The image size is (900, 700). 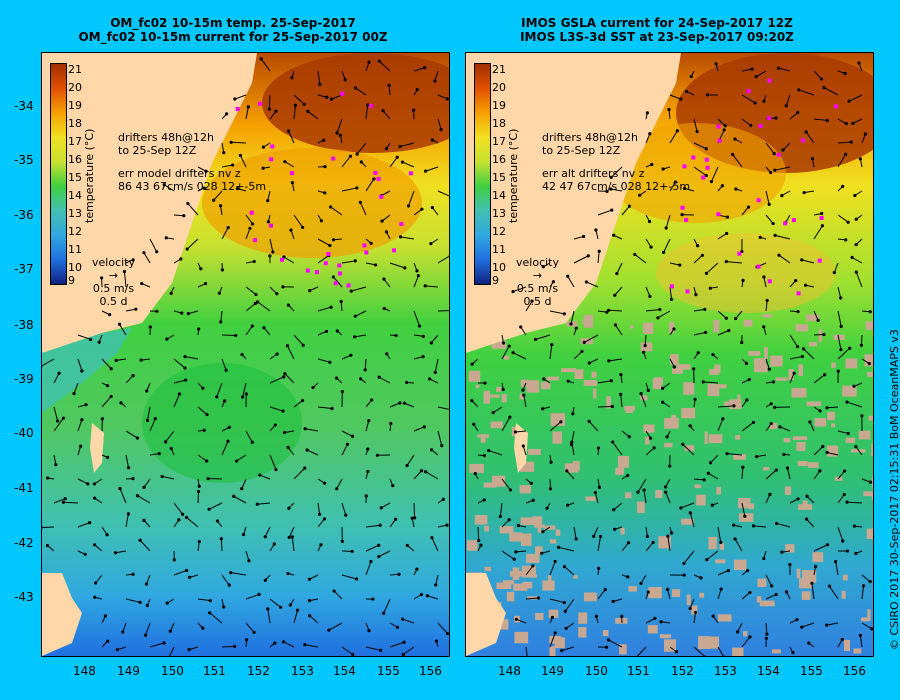 I want to click on lat-tick--35: -35, so click(x=24, y=160).